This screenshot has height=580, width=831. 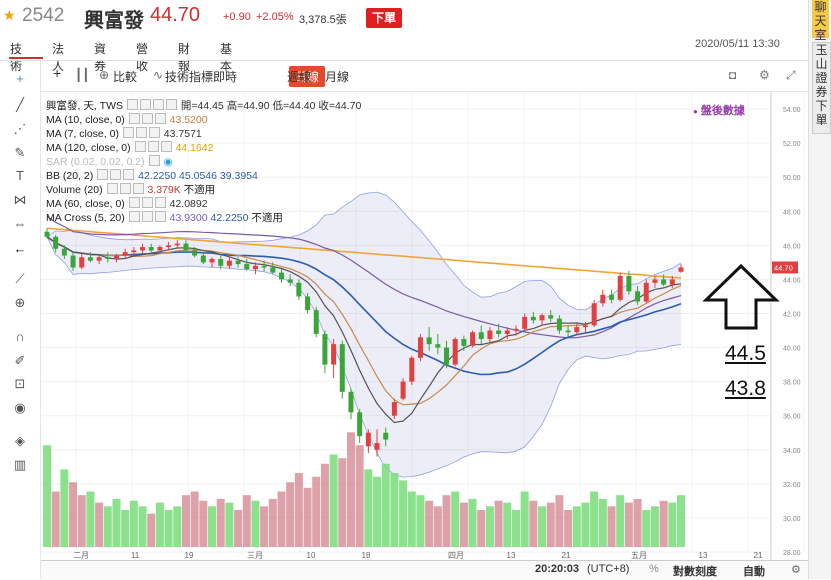 What do you see at coordinates (820, 21) in the screenshot?
I see `chat-room-button: 聊天室` at bounding box center [820, 21].